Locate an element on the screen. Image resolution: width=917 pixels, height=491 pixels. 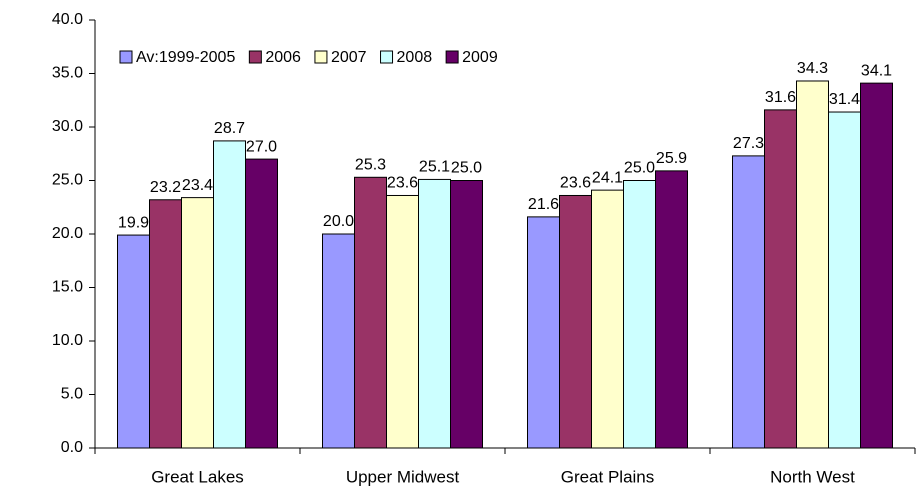
data-label: 19.9 is located at coordinates (133, 222).